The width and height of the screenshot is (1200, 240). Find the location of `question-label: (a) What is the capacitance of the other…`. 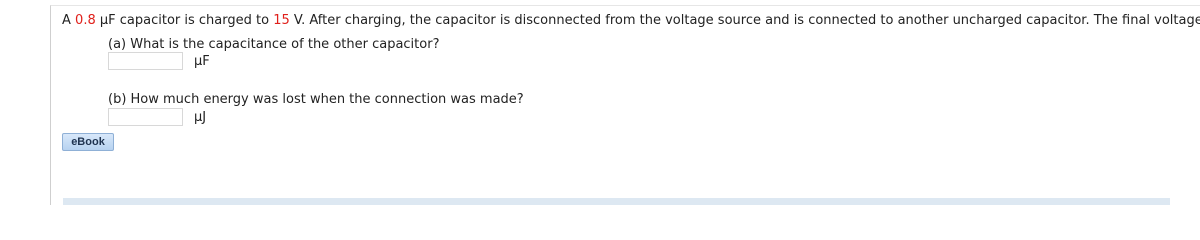

question-label: (a) What is the capacitance of the other… is located at coordinates (274, 44).